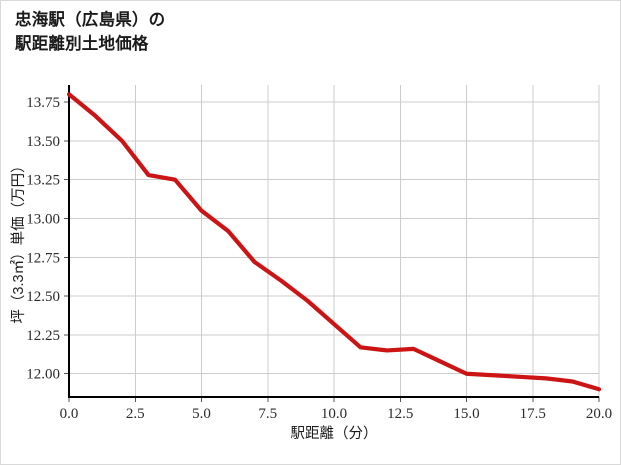 This screenshot has height=465, width=621. What do you see at coordinates (201, 414) in the screenshot?
I see `x-tick-label: 5.0` at bounding box center [201, 414].